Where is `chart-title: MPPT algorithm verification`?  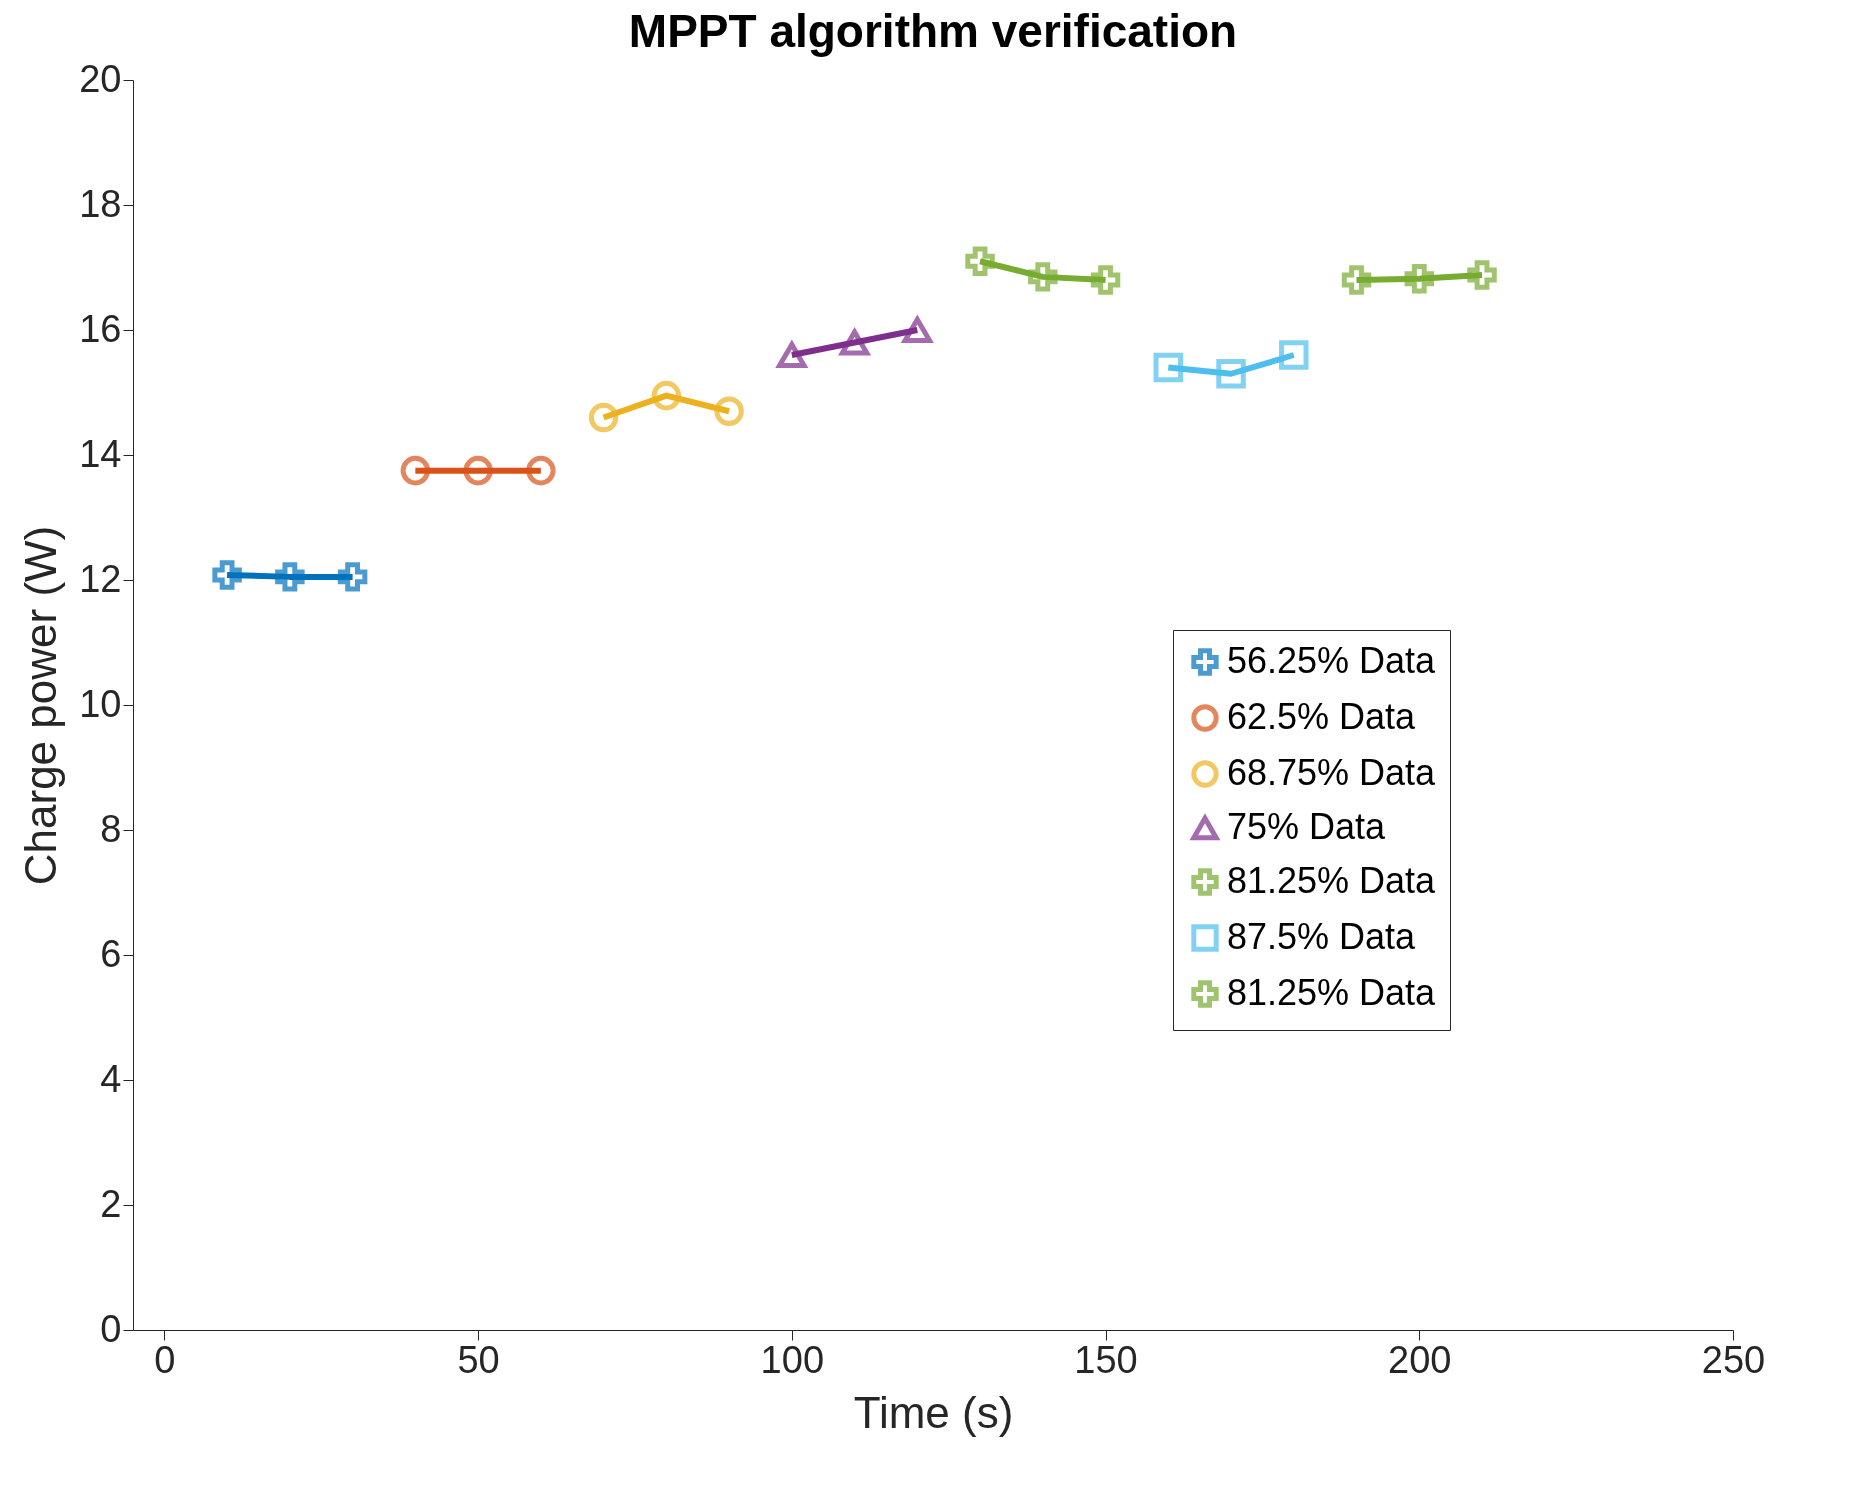 chart-title: MPPT algorithm verification is located at coordinates (933, 31).